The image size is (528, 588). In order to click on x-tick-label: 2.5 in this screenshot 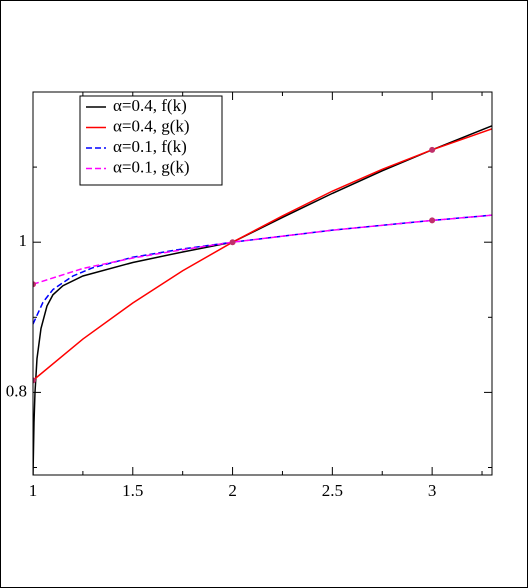, I will do `click(332, 490)`.